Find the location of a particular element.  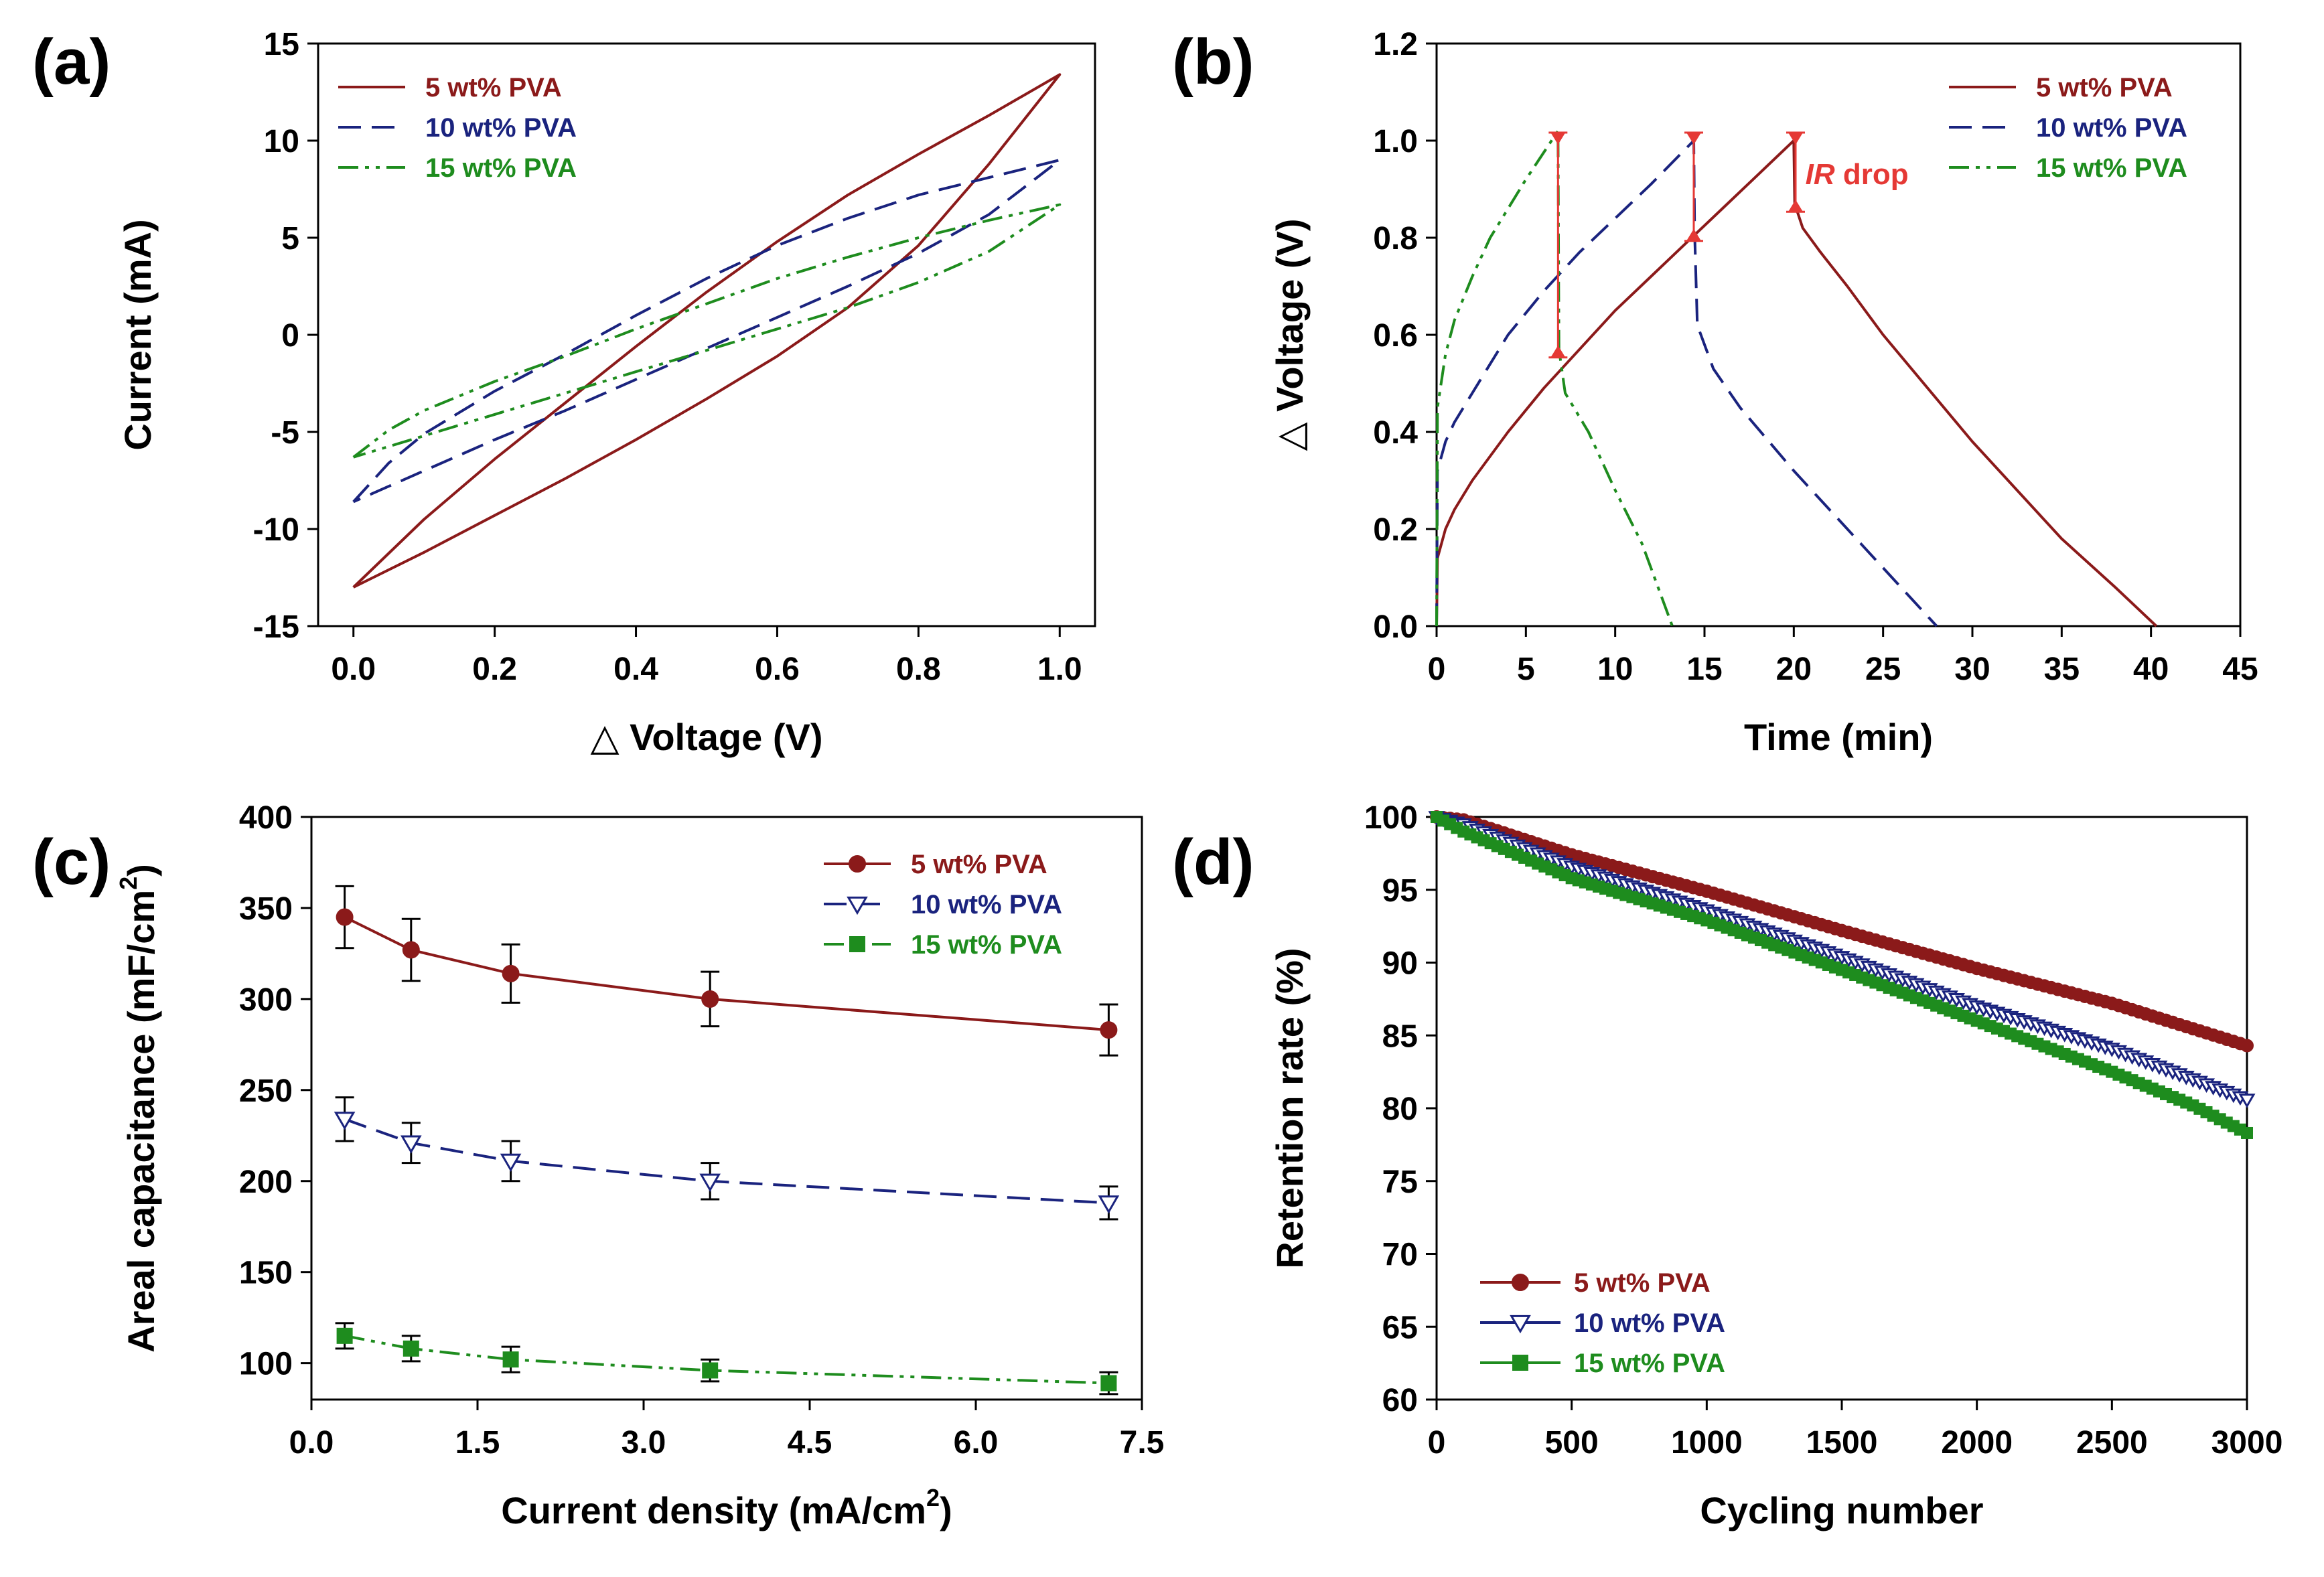

x-tick-label: 10 is located at coordinates (1615, 669).